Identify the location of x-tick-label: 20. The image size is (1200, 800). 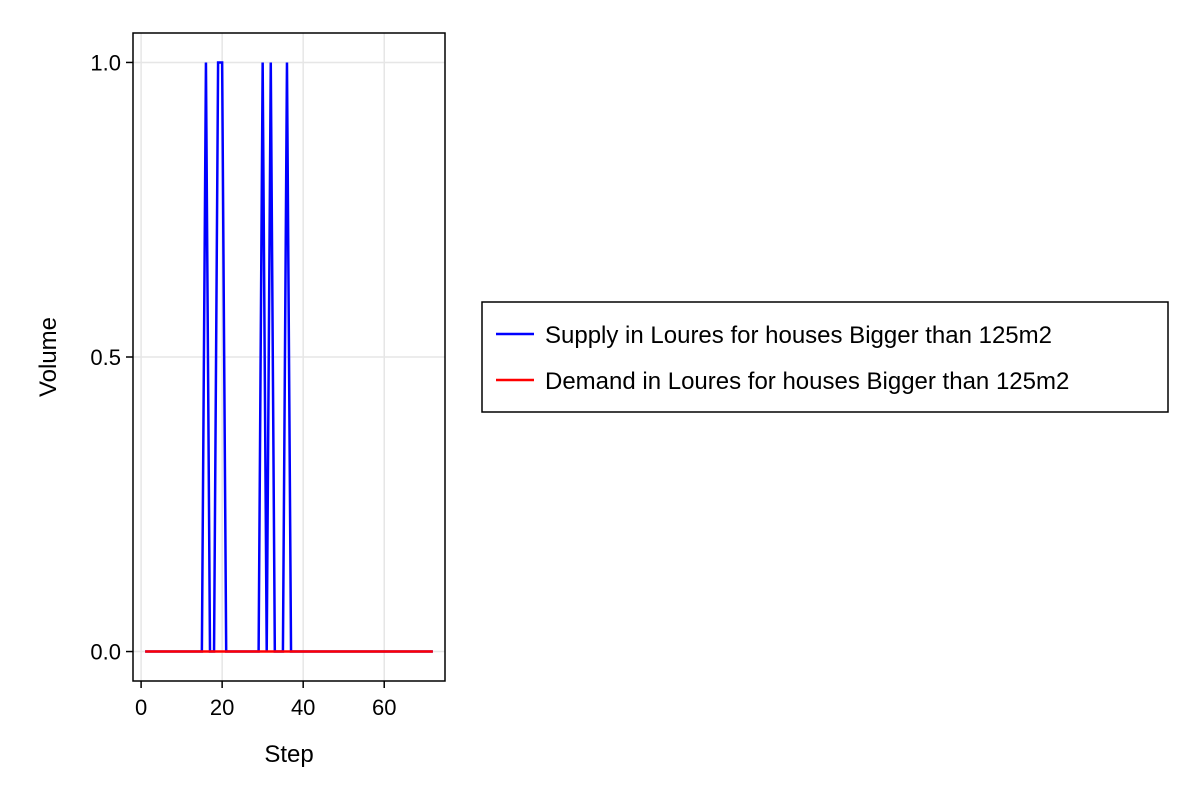
(222, 707).